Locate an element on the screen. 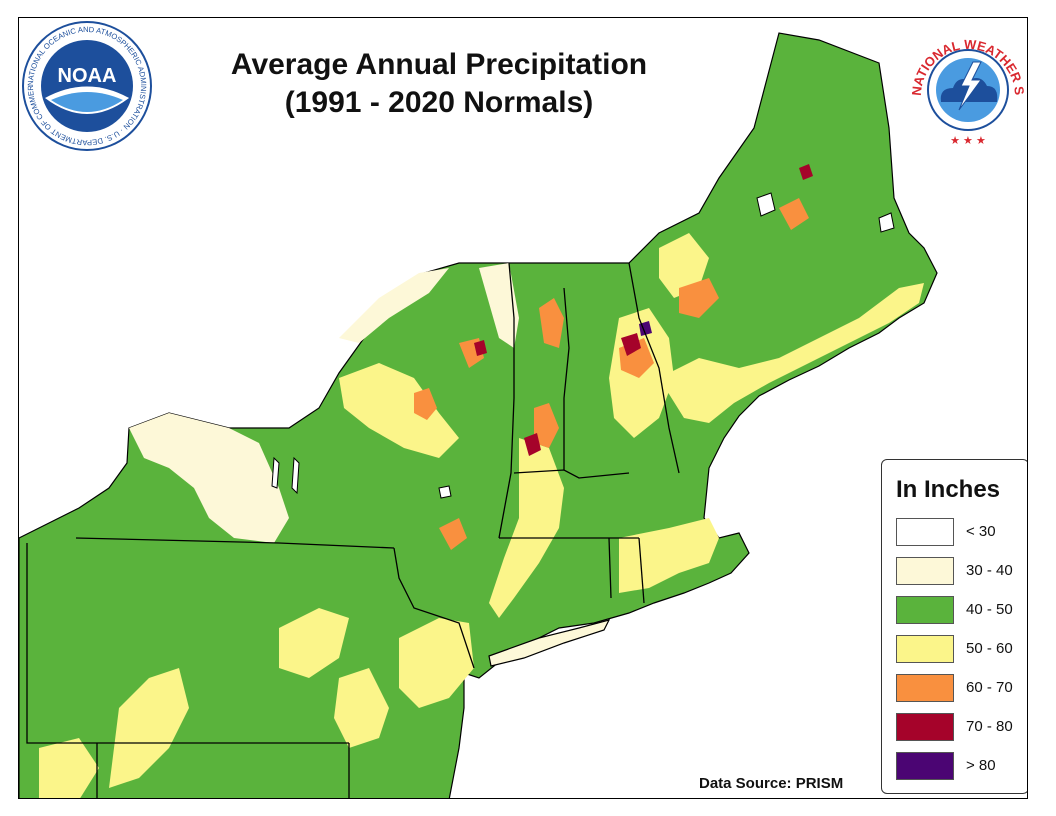  legend-label: 50 - 60 is located at coordinates (989, 648).